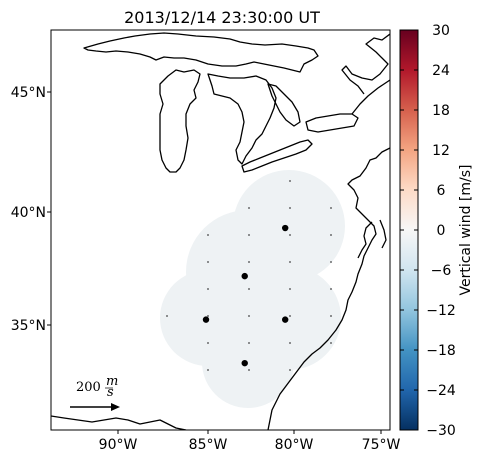 The width and height of the screenshot is (484, 460). What do you see at coordinates (428, 231) in the screenshot?
I see `colorbar-ticks: 30 24 18 12 6 0 −6 −12 −18 −24 −30` at bounding box center [428, 231].